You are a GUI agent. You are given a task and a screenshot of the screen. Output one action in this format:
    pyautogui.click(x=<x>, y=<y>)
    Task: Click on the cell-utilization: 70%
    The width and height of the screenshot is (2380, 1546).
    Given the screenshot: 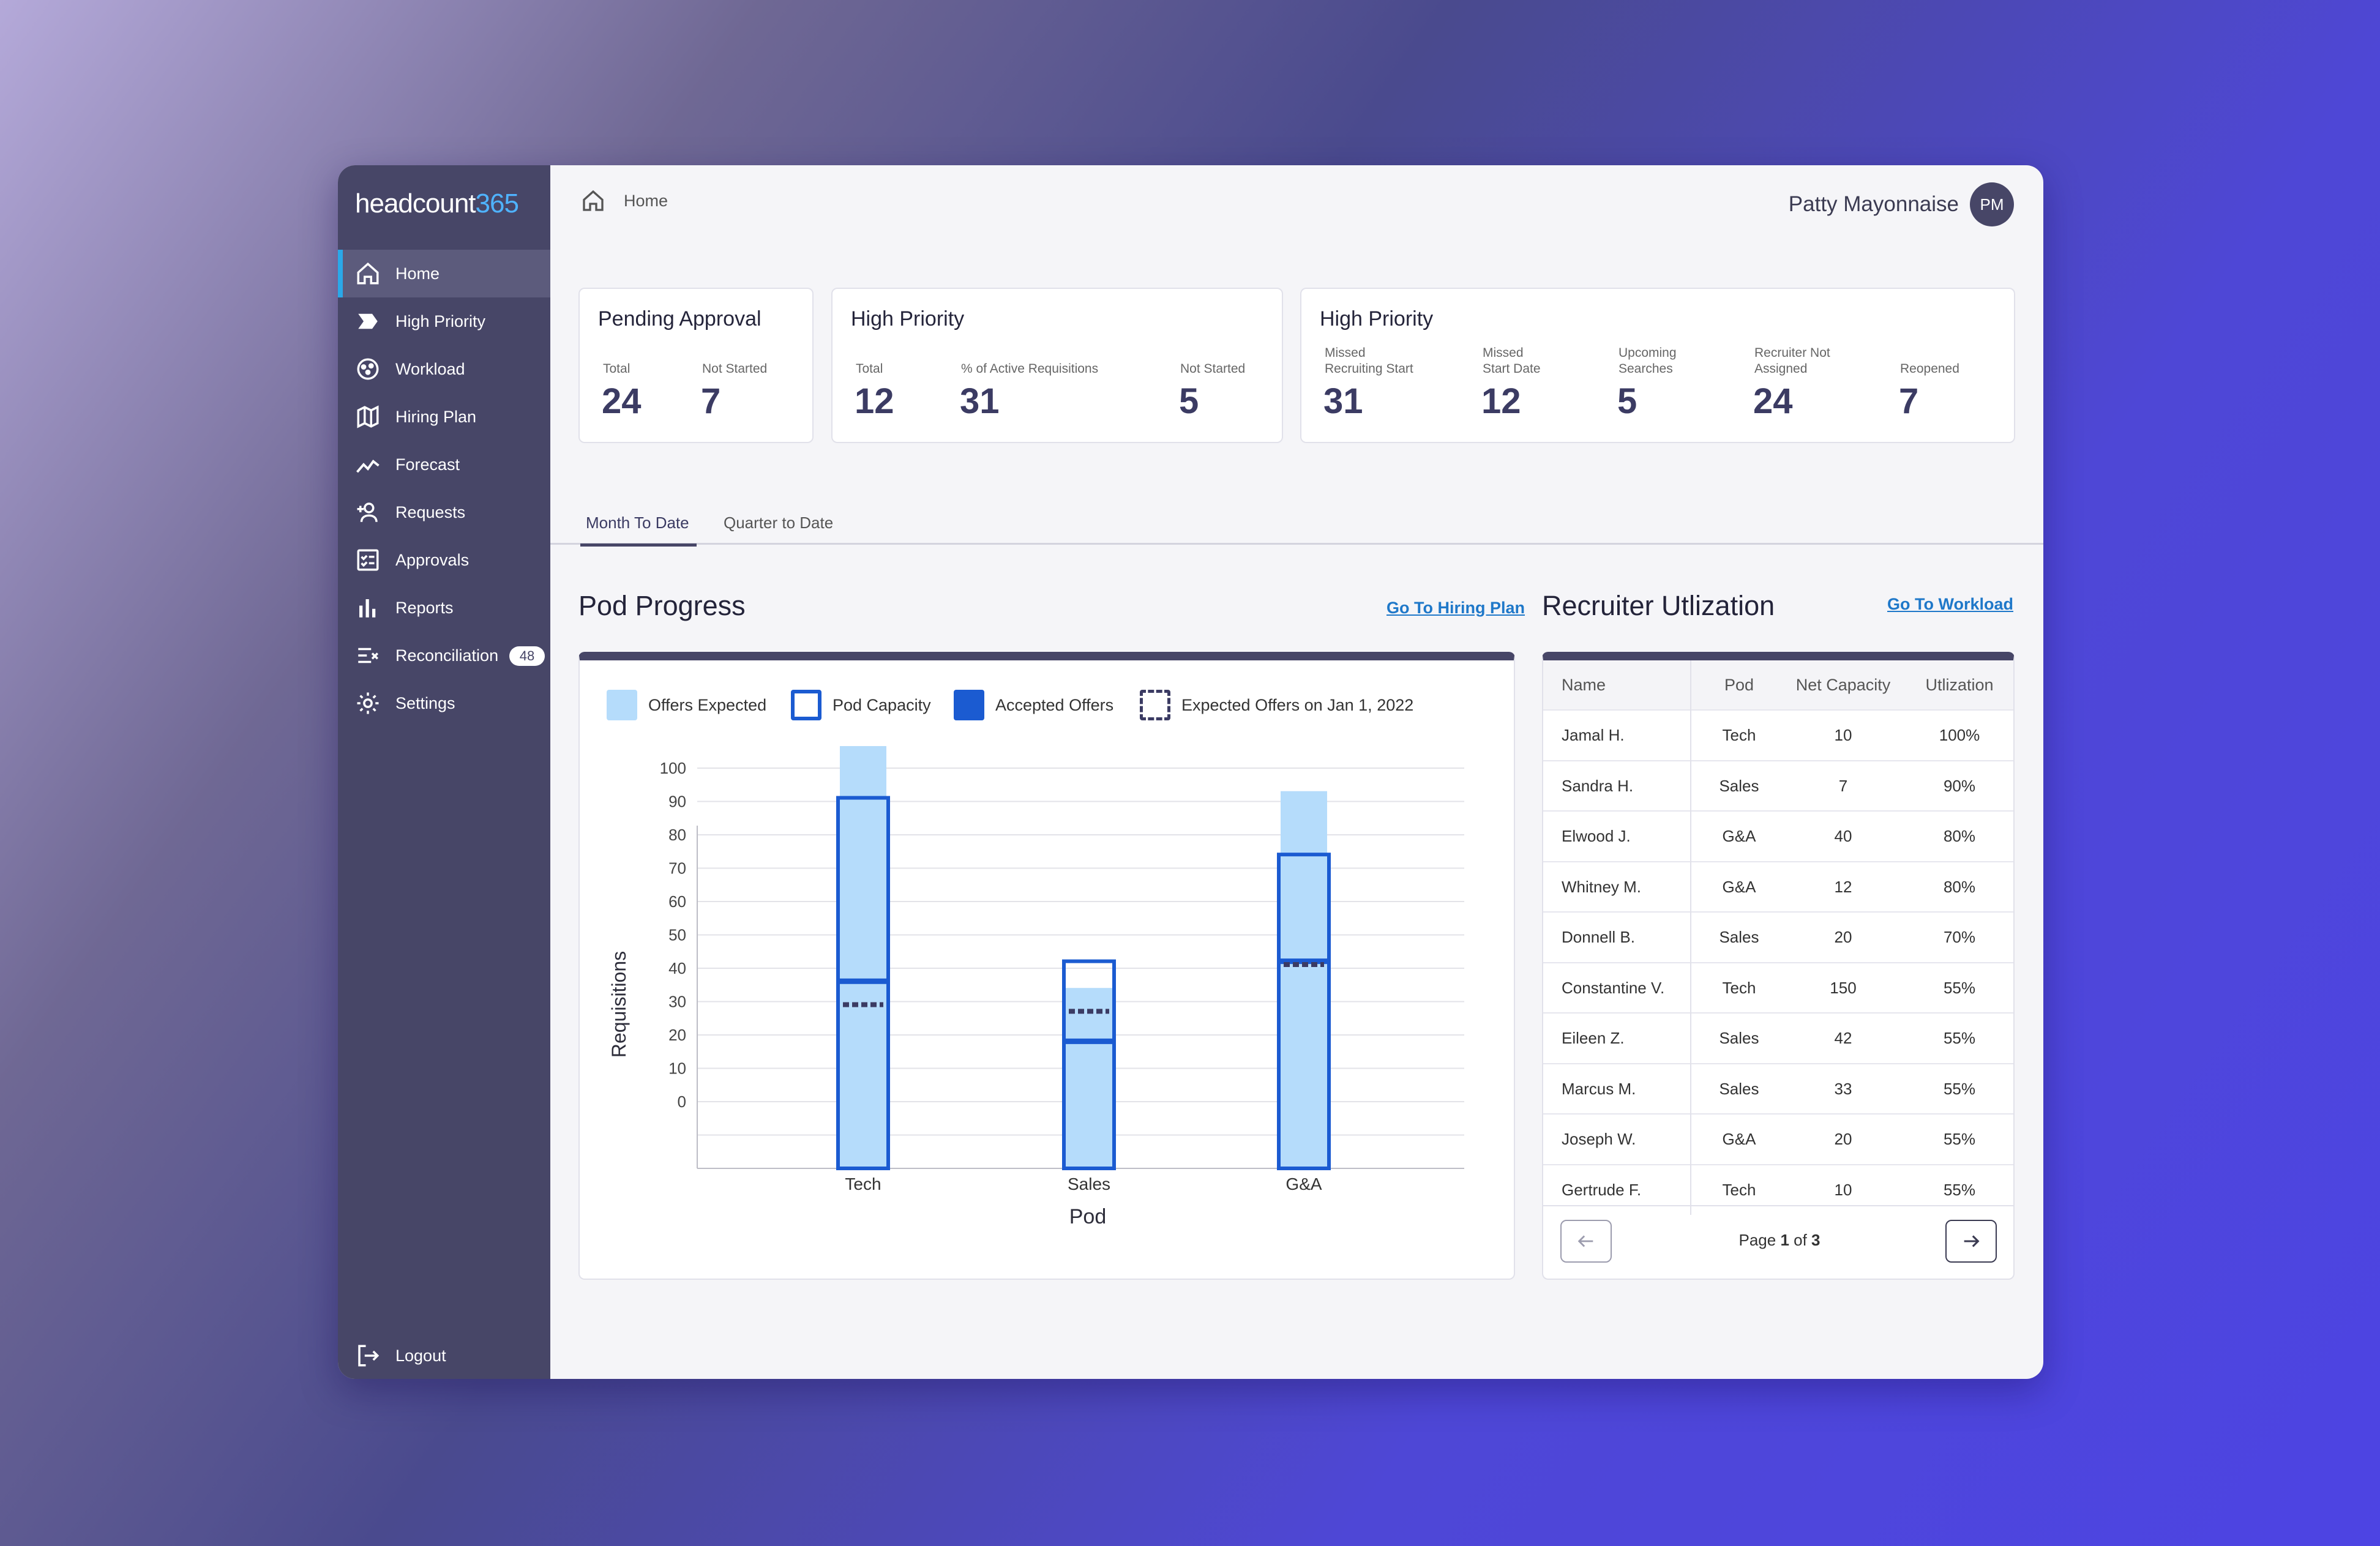 What is the action you would take?
    pyautogui.click(x=1959, y=937)
    